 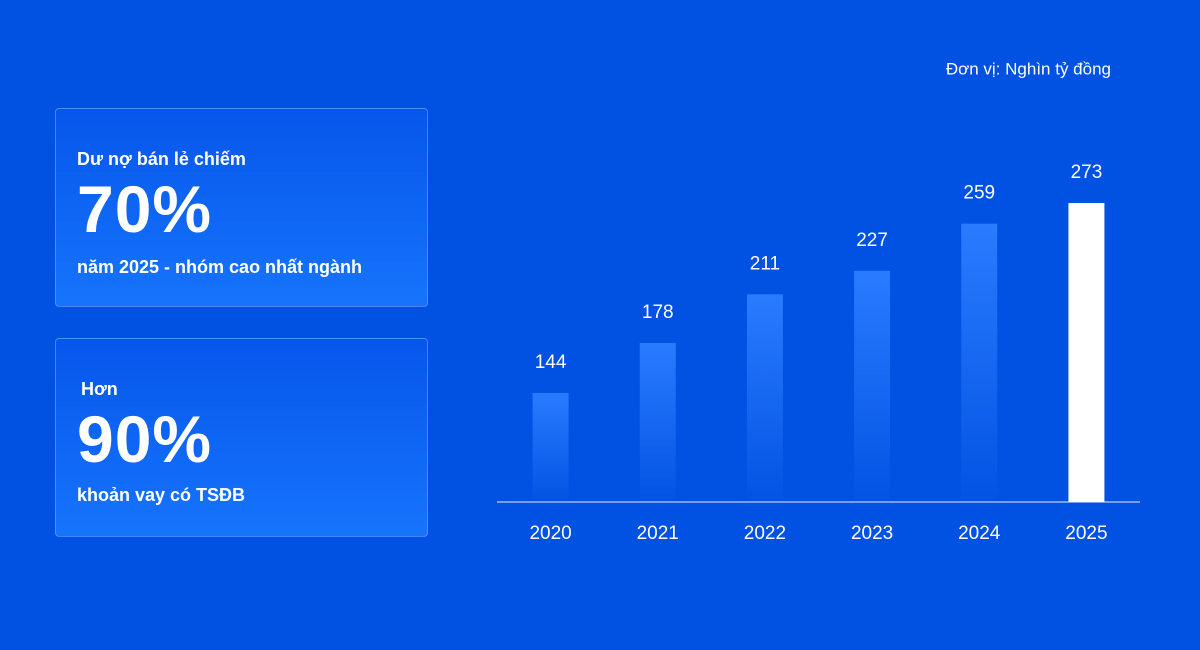 I want to click on x-tick-label: 2021, so click(x=658, y=533).